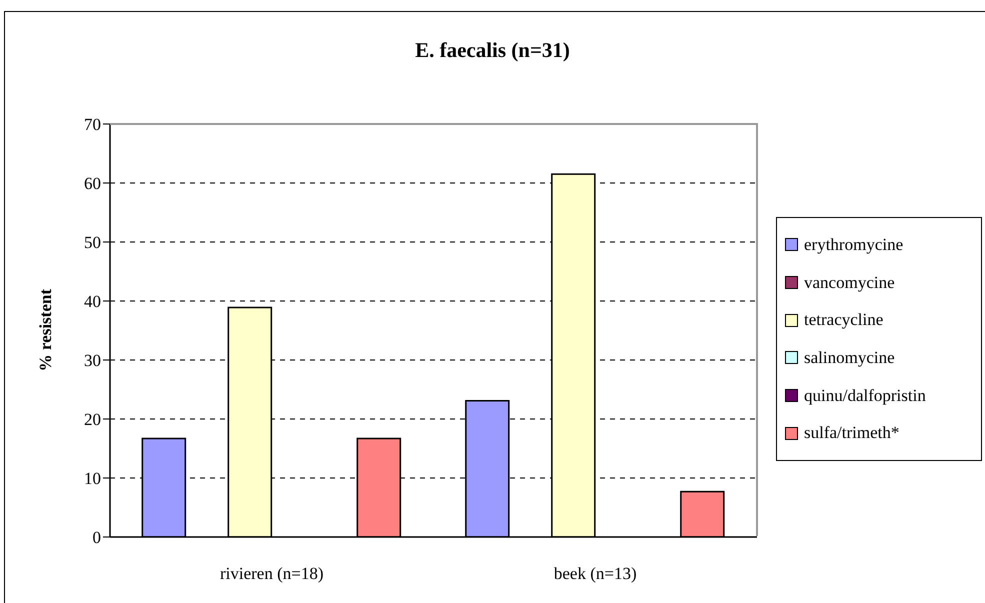  What do you see at coordinates (492, 50) in the screenshot?
I see `chart-title: E. faecalis (n=31)` at bounding box center [492, 50].